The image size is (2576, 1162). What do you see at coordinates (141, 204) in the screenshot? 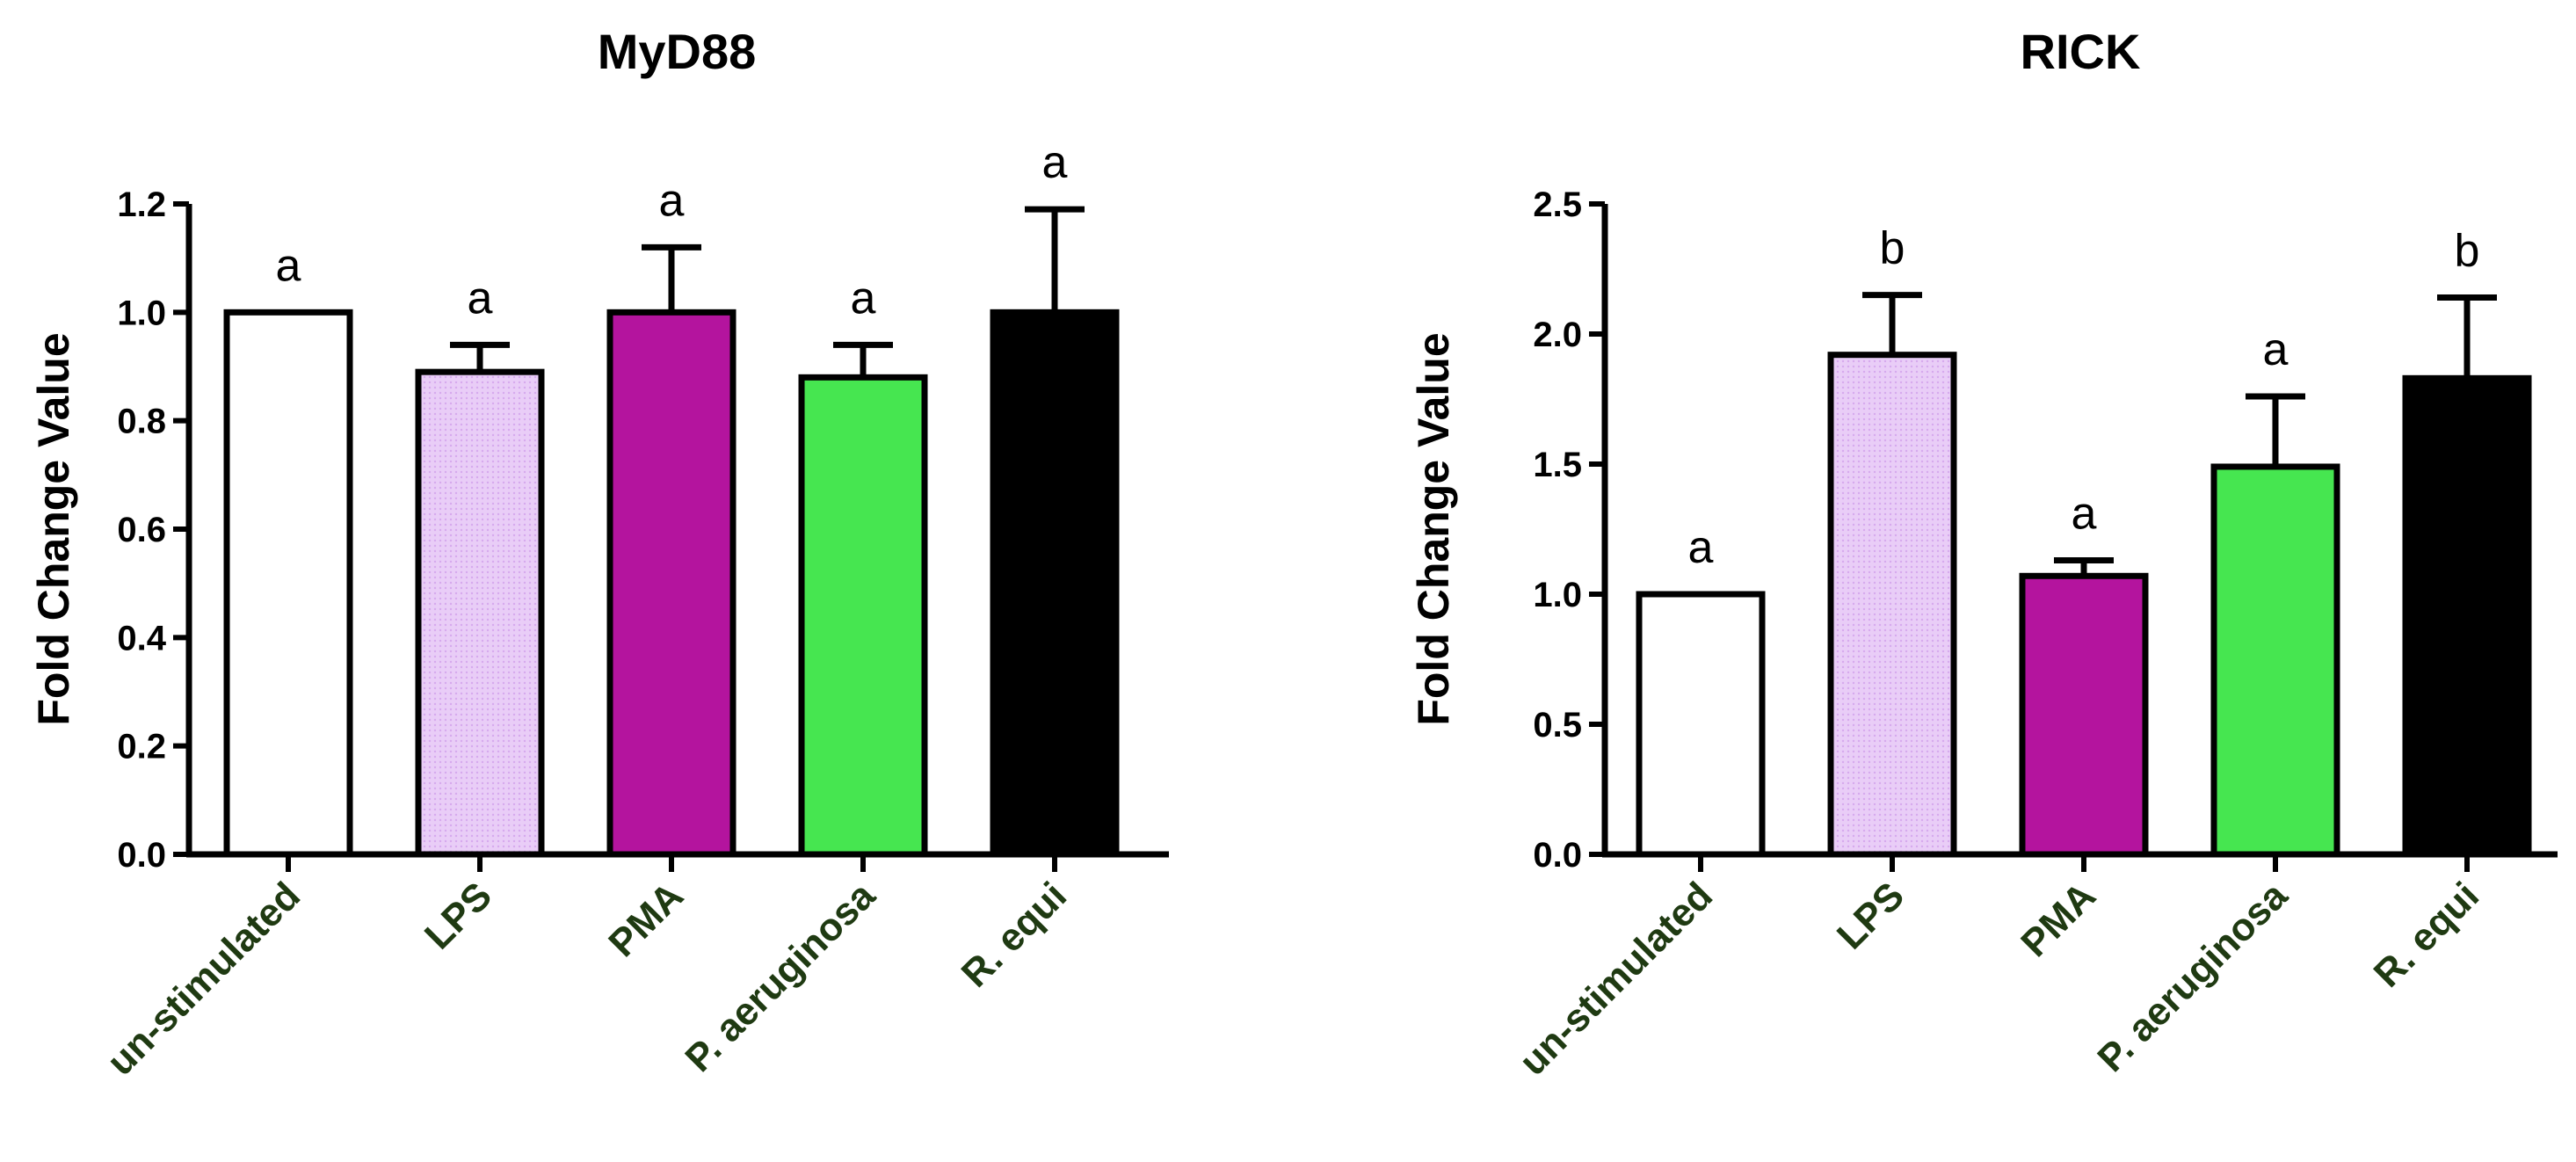
I see `y-tick-label: 1.2` at bounding box center [141, 204].